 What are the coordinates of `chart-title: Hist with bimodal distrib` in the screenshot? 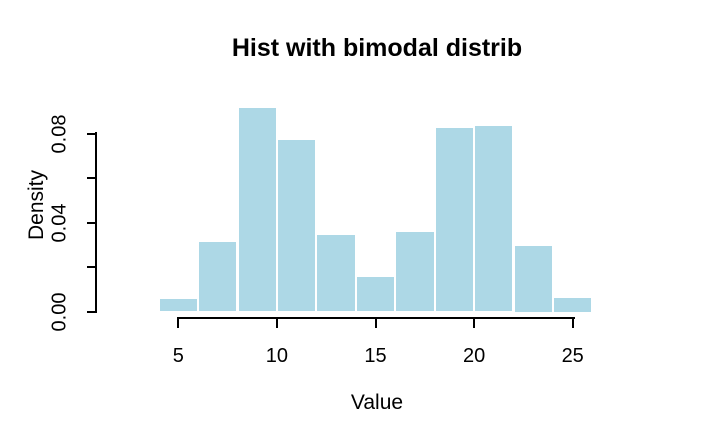 It's located at (377, 48).